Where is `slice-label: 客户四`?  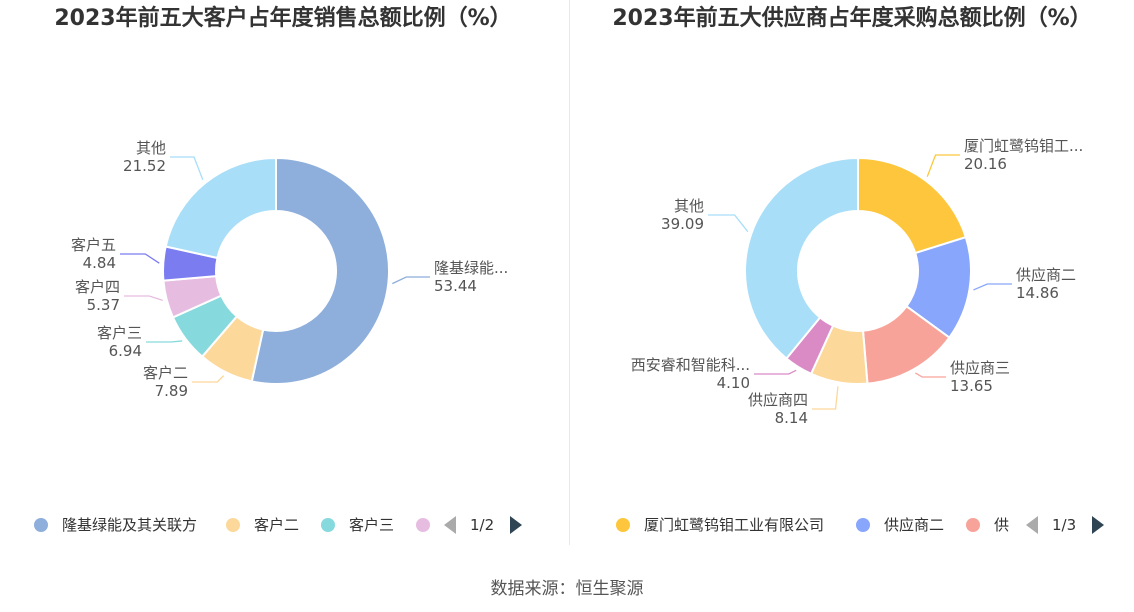
slice-label: 客户四 is located at coordinates (97, 287).